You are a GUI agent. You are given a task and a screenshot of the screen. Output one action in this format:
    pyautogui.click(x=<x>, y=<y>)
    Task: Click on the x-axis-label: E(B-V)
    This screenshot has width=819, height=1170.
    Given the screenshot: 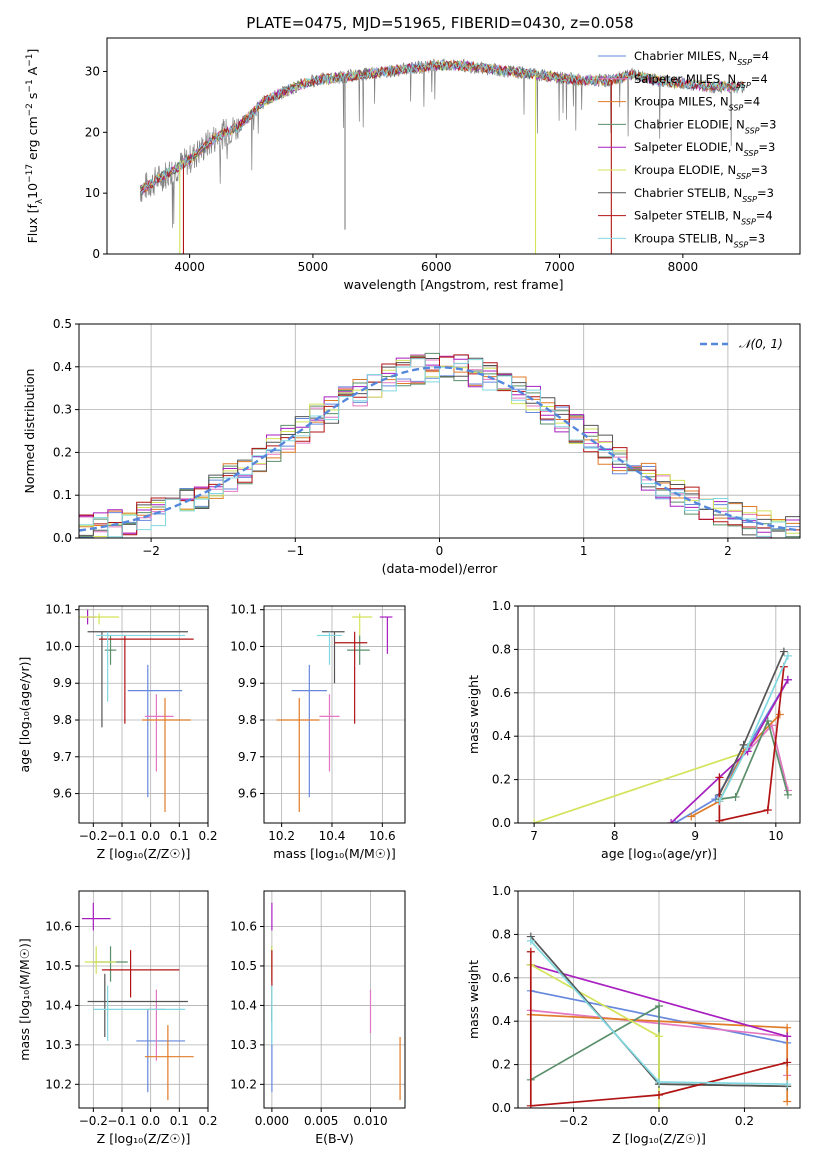 What is the action you would take?
    pyautogui.click(x=334, y=1138)
    